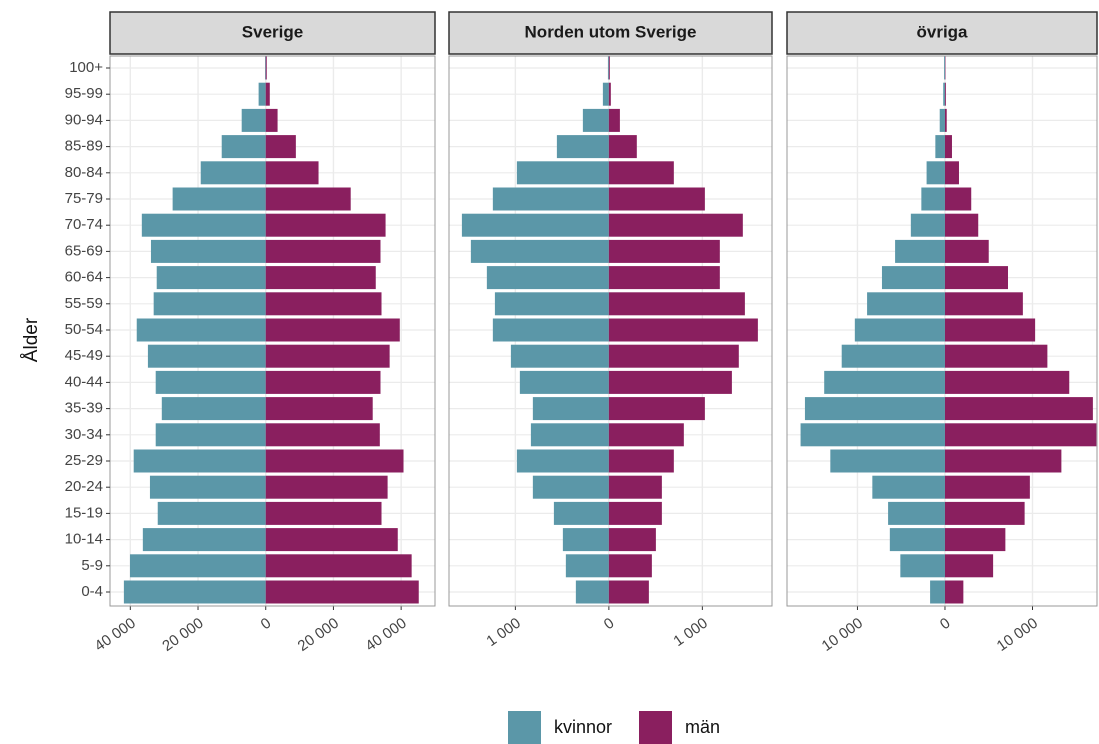 This screenshot has width=1099, height=744. I want to click on legend-label: kvinnor, so click(583, 727).